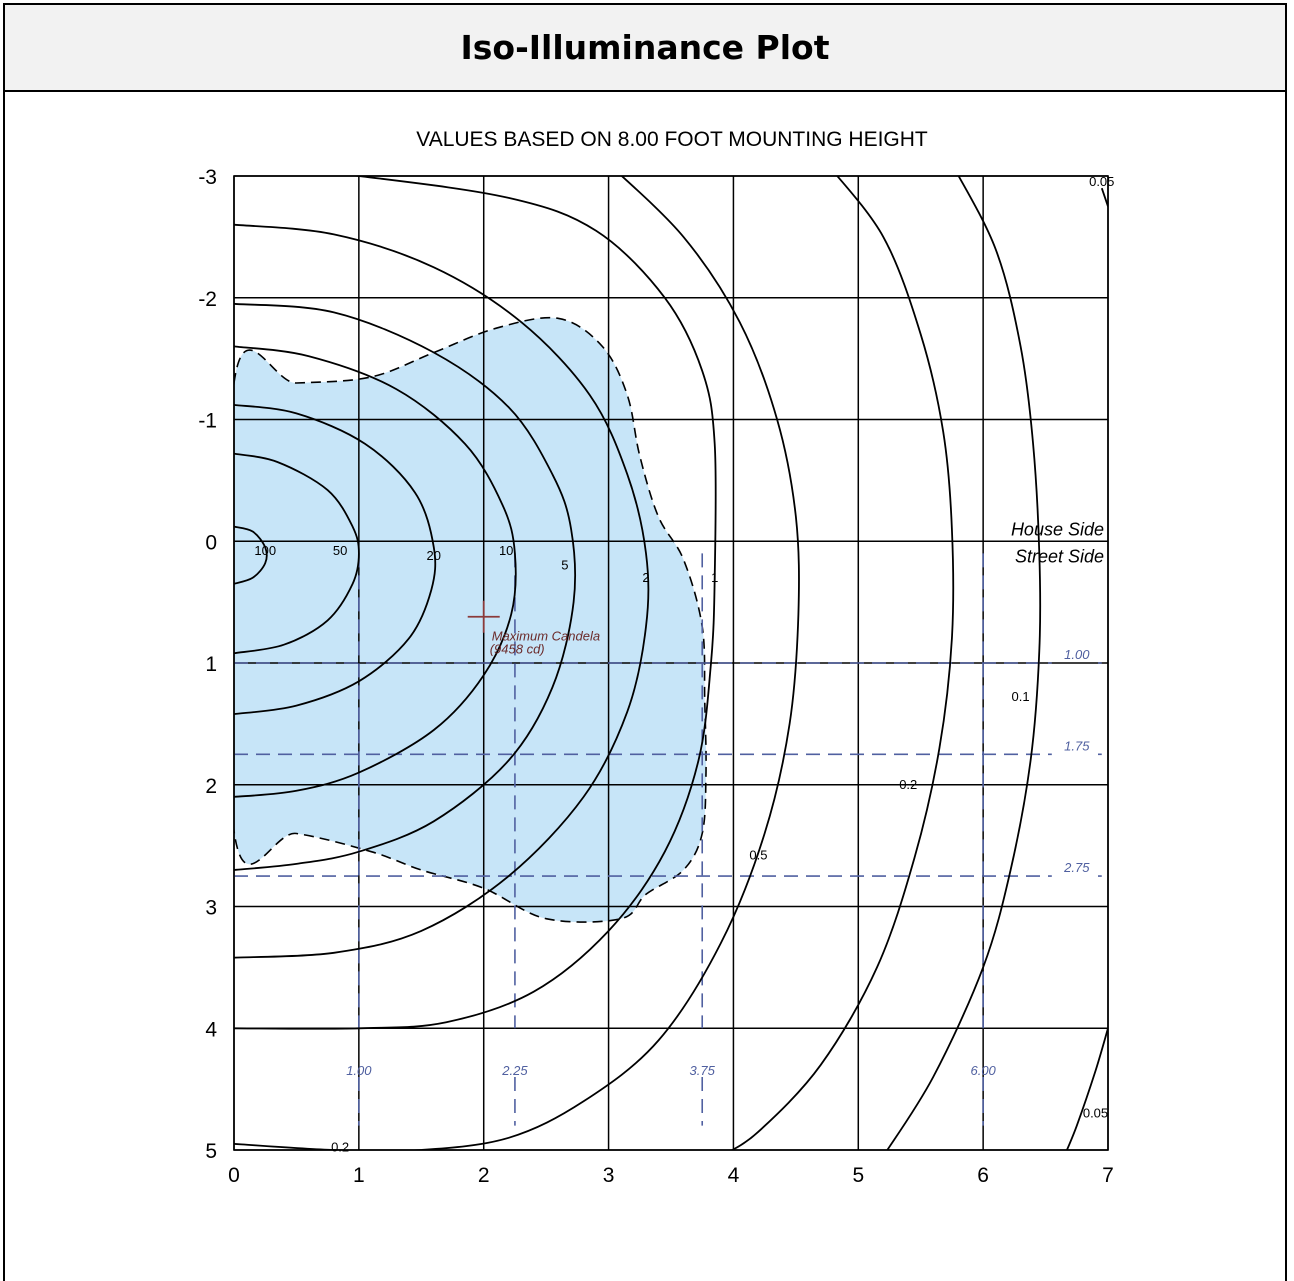 The height and width of the screenshot is (1281, 1294). What do you see at coordinates (703, 1070) in the screenshot?
I see `dashed-vertical-label: 3.75` at bounding box center [703, 1070].